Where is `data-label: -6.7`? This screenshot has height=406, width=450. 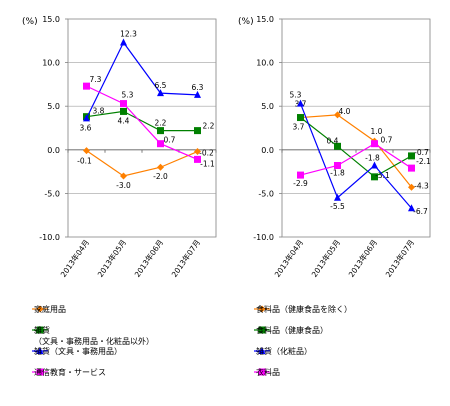 data-label: -6.7 is located at coordinates (420, 211).